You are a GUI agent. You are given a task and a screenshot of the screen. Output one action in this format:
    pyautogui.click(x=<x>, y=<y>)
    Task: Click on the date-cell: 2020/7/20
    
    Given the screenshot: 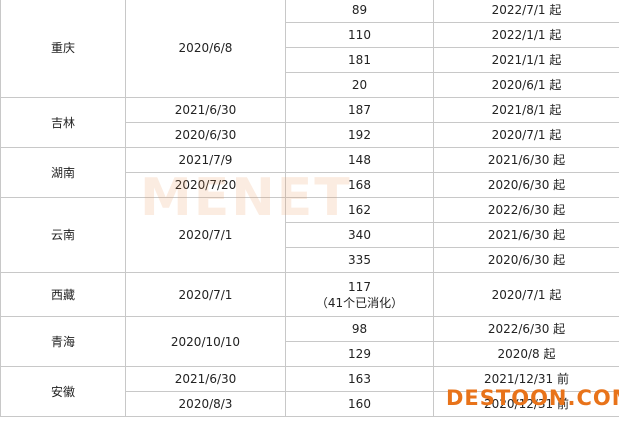 What is the action you would take?
    pyautogui.click(x=205, y=185)
    